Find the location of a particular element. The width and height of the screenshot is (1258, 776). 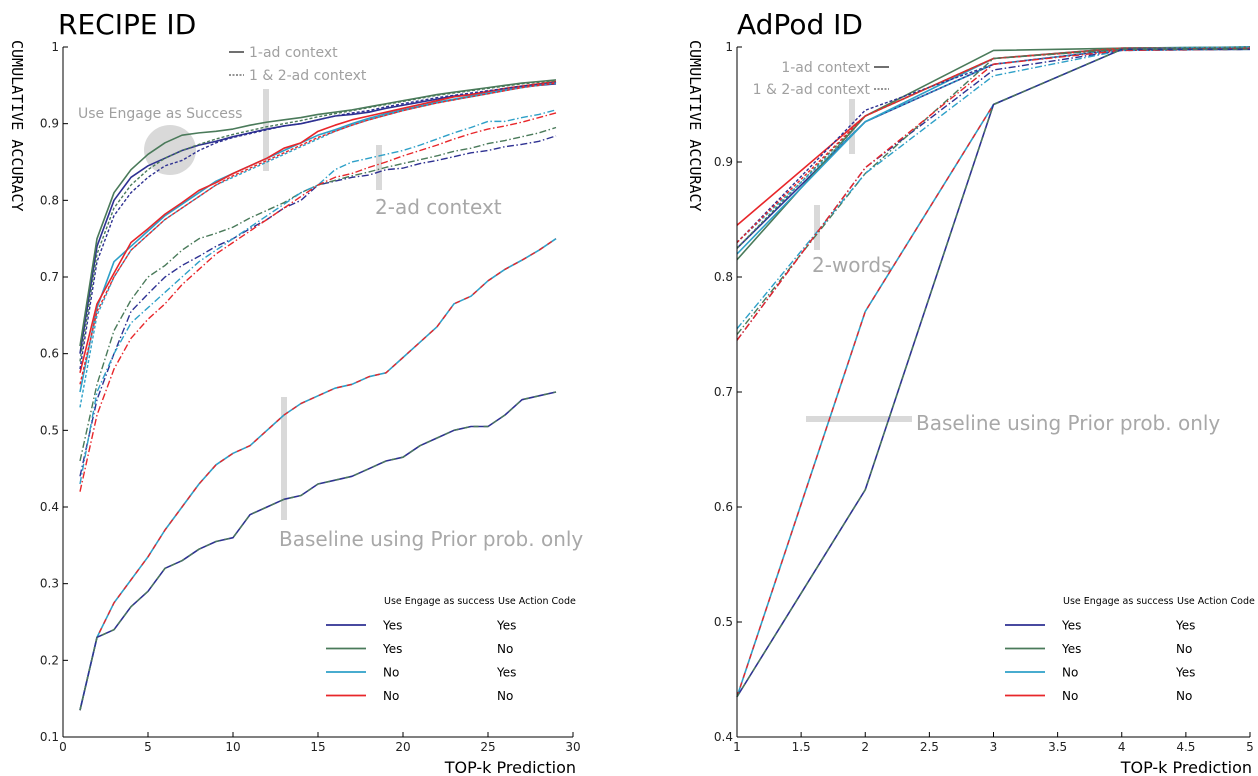

x-tick-label: 3 is located at coordinates (994, 747).